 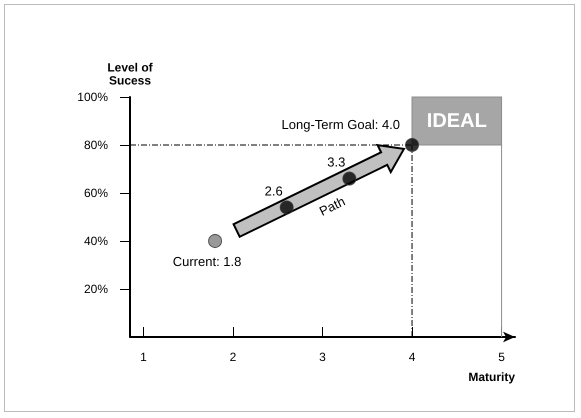 I want to click on annotation: Long-Term Goal: 4.0, so click(x=341, y=124).